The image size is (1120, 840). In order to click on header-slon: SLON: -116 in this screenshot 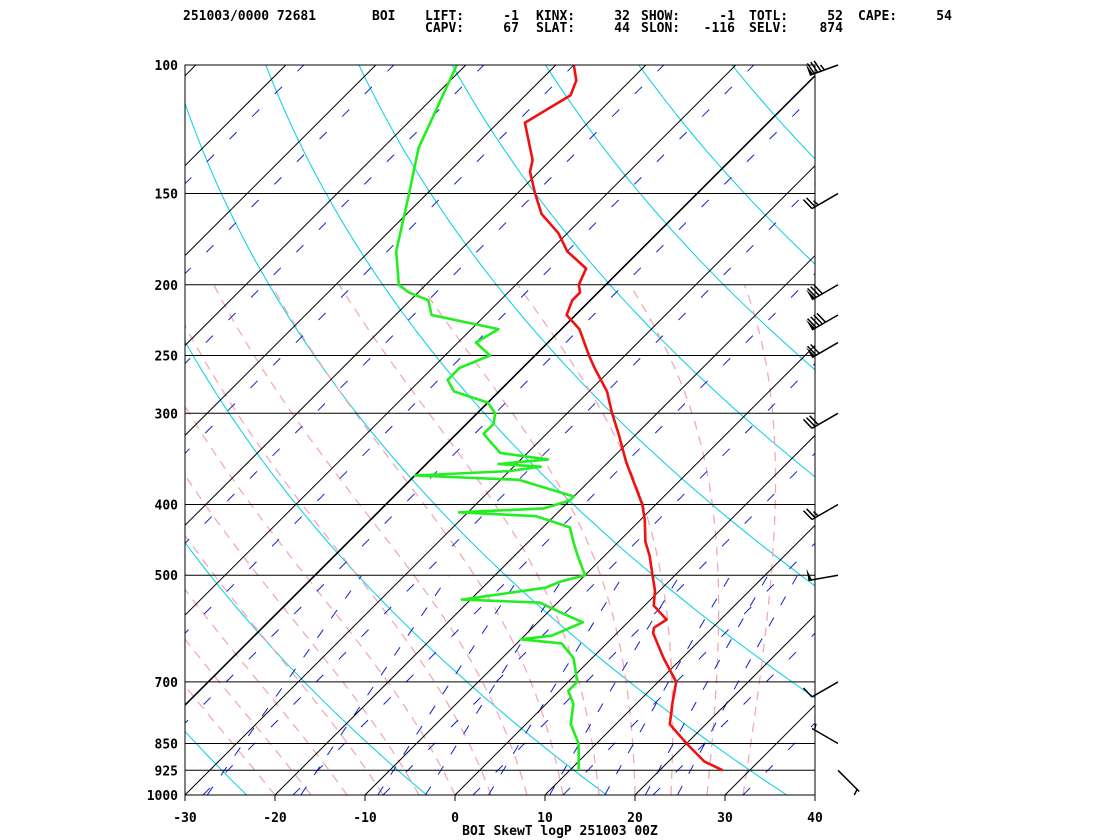, I will do `click(688, 28)`.